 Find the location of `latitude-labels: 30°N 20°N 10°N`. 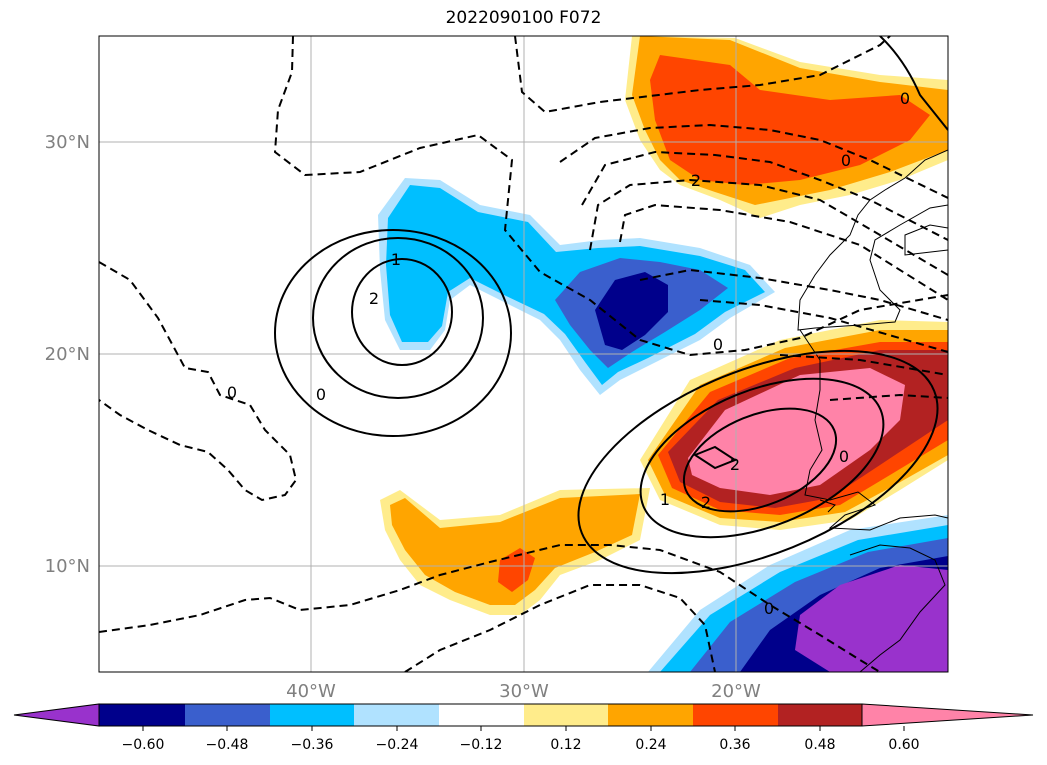

latitude-labels: 30°N 20°N 10°N is located at coordinates (67, 354).